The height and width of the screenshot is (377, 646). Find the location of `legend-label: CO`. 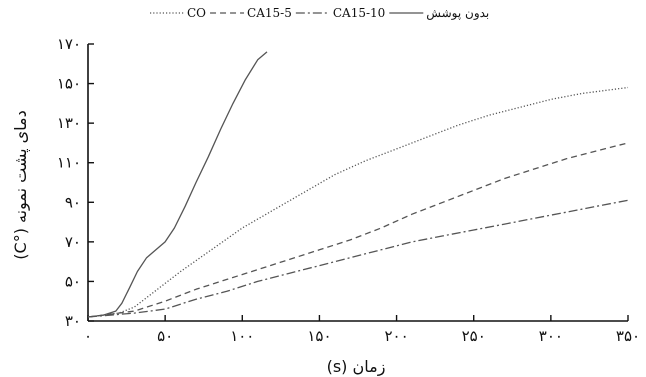

legend-label: CO is located at coordinates (196, 13).